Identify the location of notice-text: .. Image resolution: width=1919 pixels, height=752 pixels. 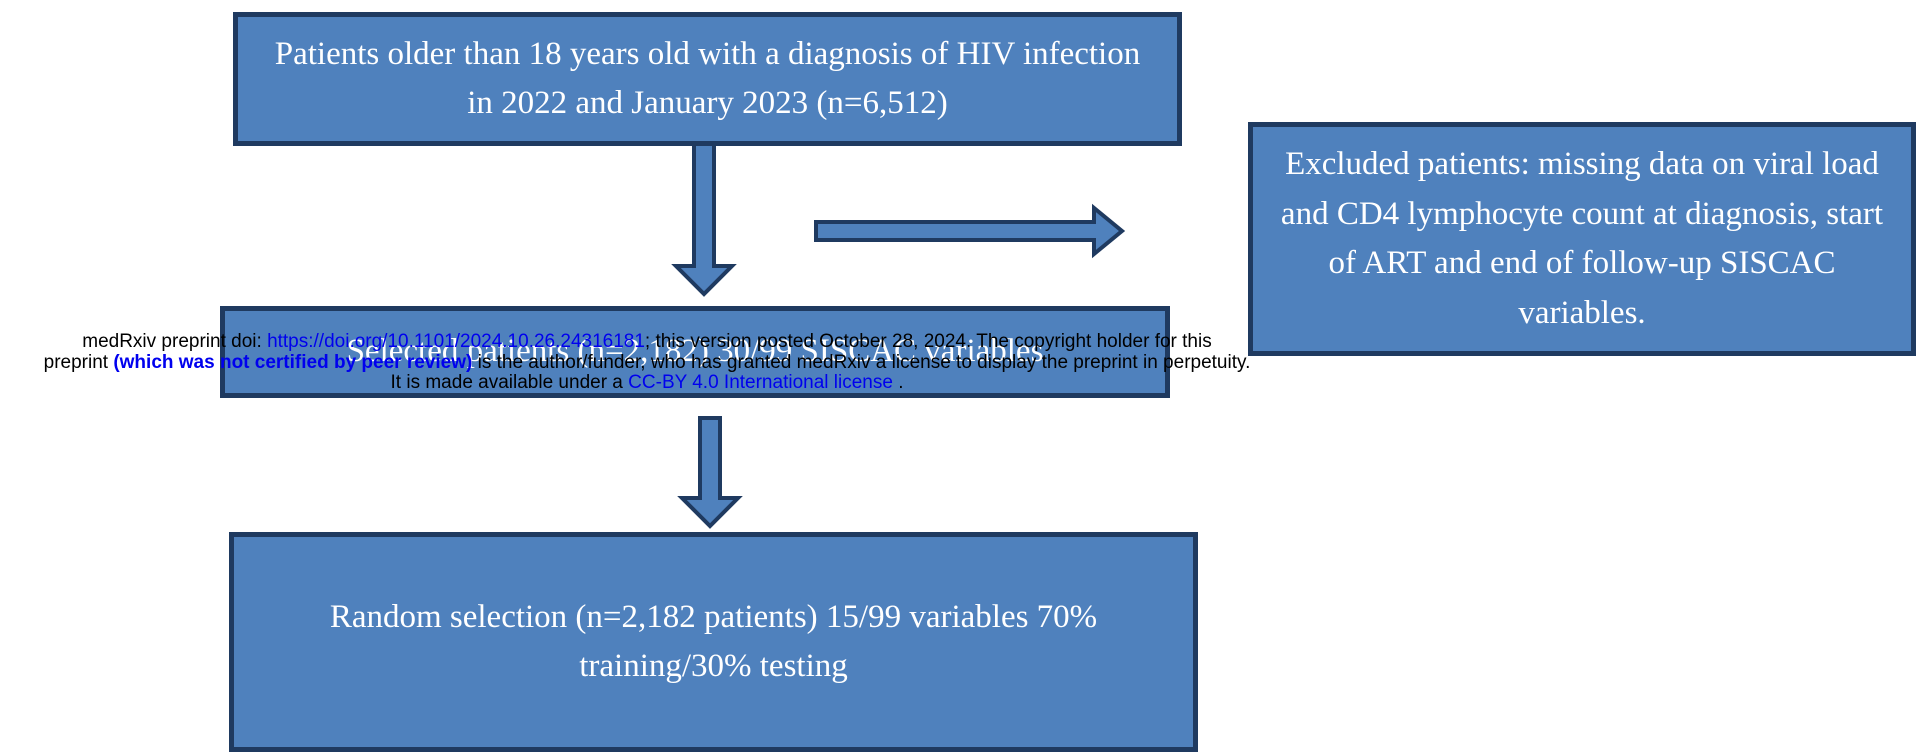
(901, 382).